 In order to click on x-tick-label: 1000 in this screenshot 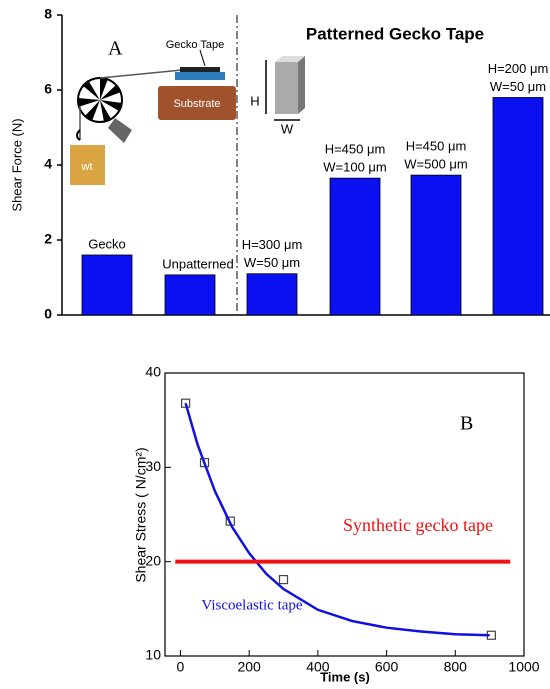, I will do `click(523, 667)`.